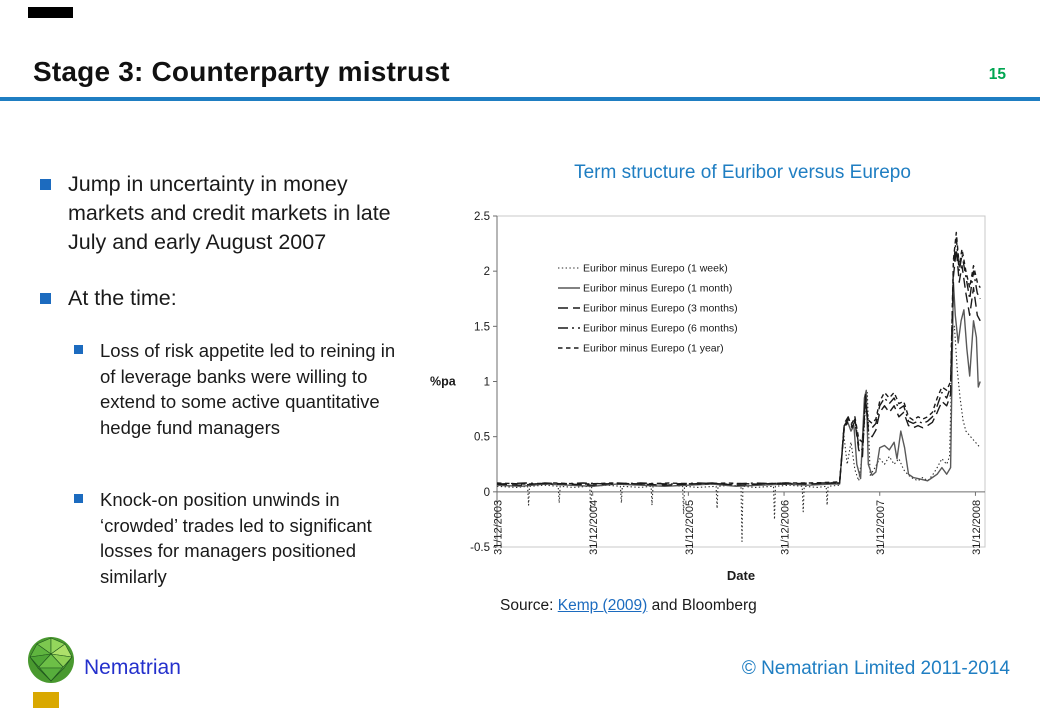 The height and width of the screenshot is (720, 1040). What do you see at coordinates (482, 327) in the screenshot?
I see `y-tick-label: 1.5` at bounding box center [482, 327].